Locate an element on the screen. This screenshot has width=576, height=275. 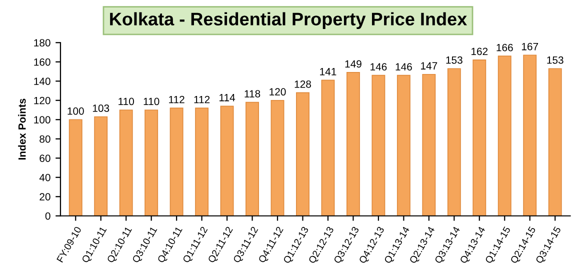
data-label: 166 is located at coordinates (504, 48).